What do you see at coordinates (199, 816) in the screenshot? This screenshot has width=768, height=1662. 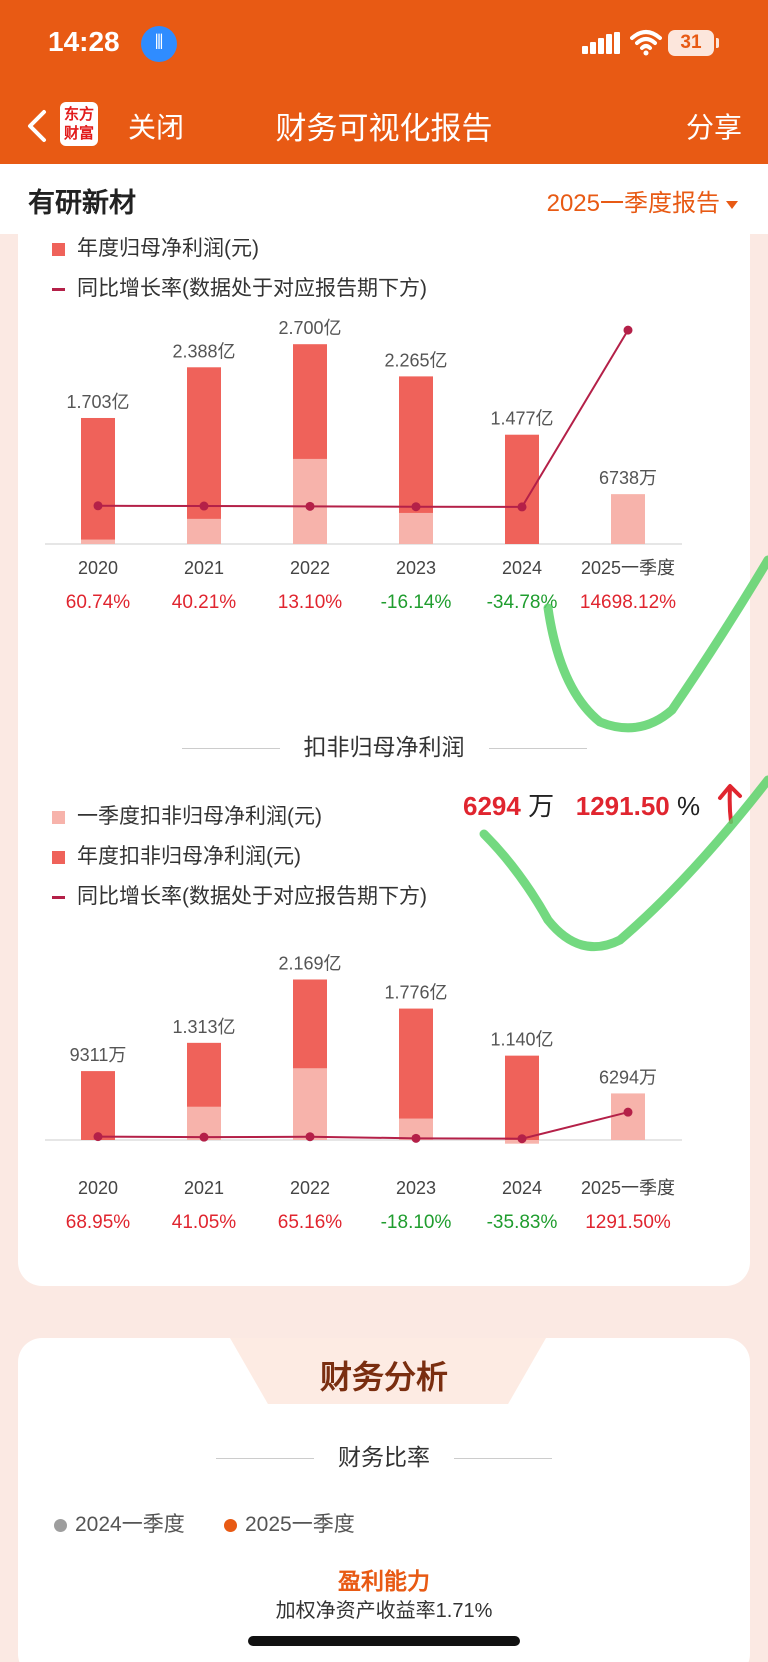 I see `legend-label: 一季度扣非归母净利润(元)` at bounding box center [199, 816].